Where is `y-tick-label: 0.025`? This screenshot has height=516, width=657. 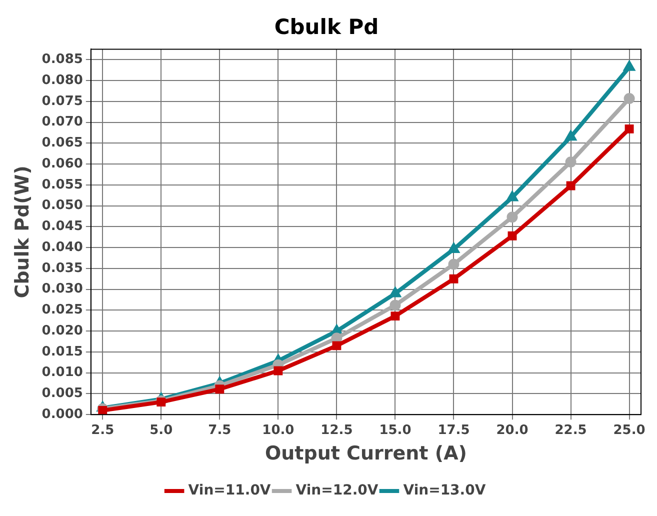 y-tick-label: 0.025 is located at coordinates (62, 310).